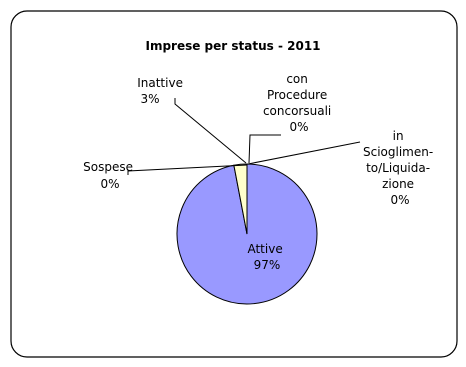  What do you see at coordinates (149, 99) in the screenshot?
I see `label-inattive-percent: 3%` at bounding box center [149, 99].